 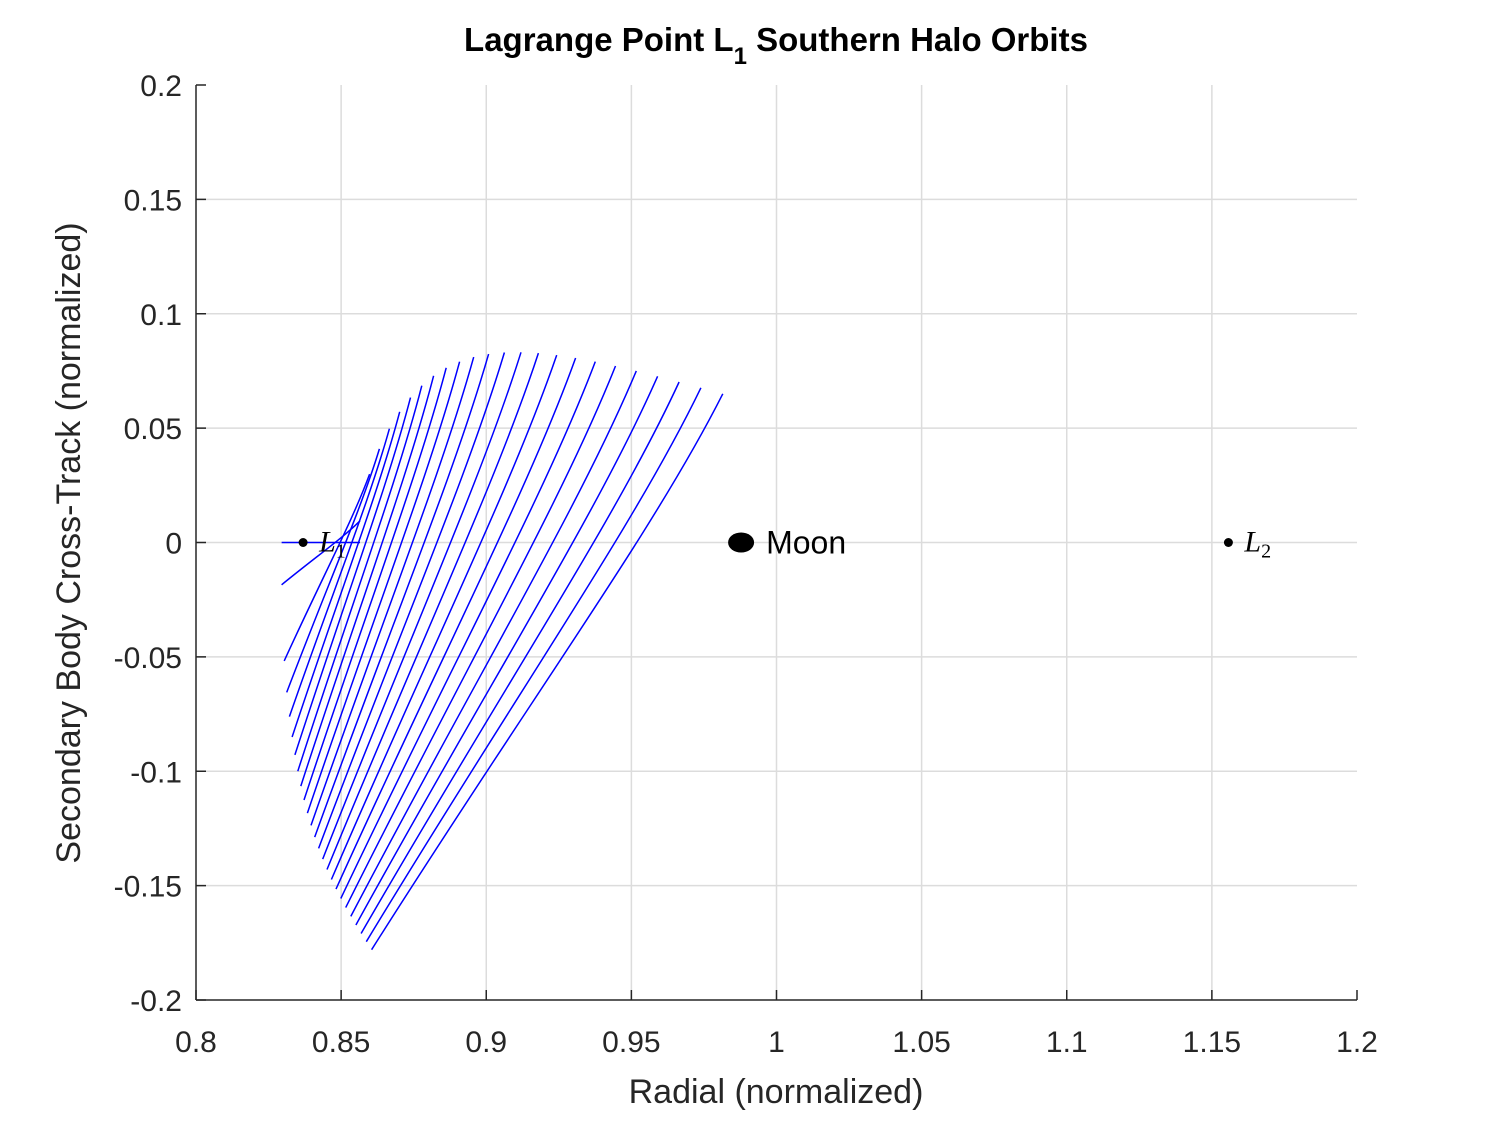 I want to click on l1-marker, so click(x=303, y=542).